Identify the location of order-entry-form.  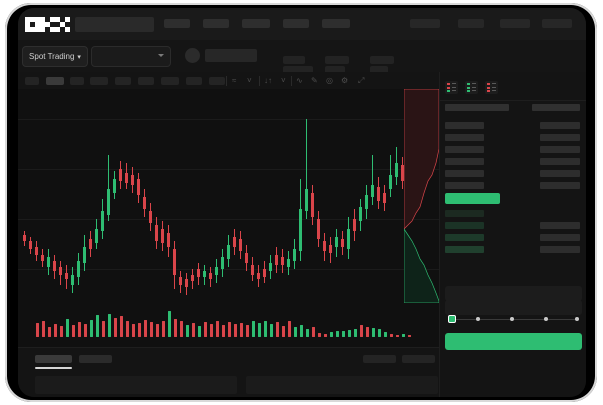
(512, 338).